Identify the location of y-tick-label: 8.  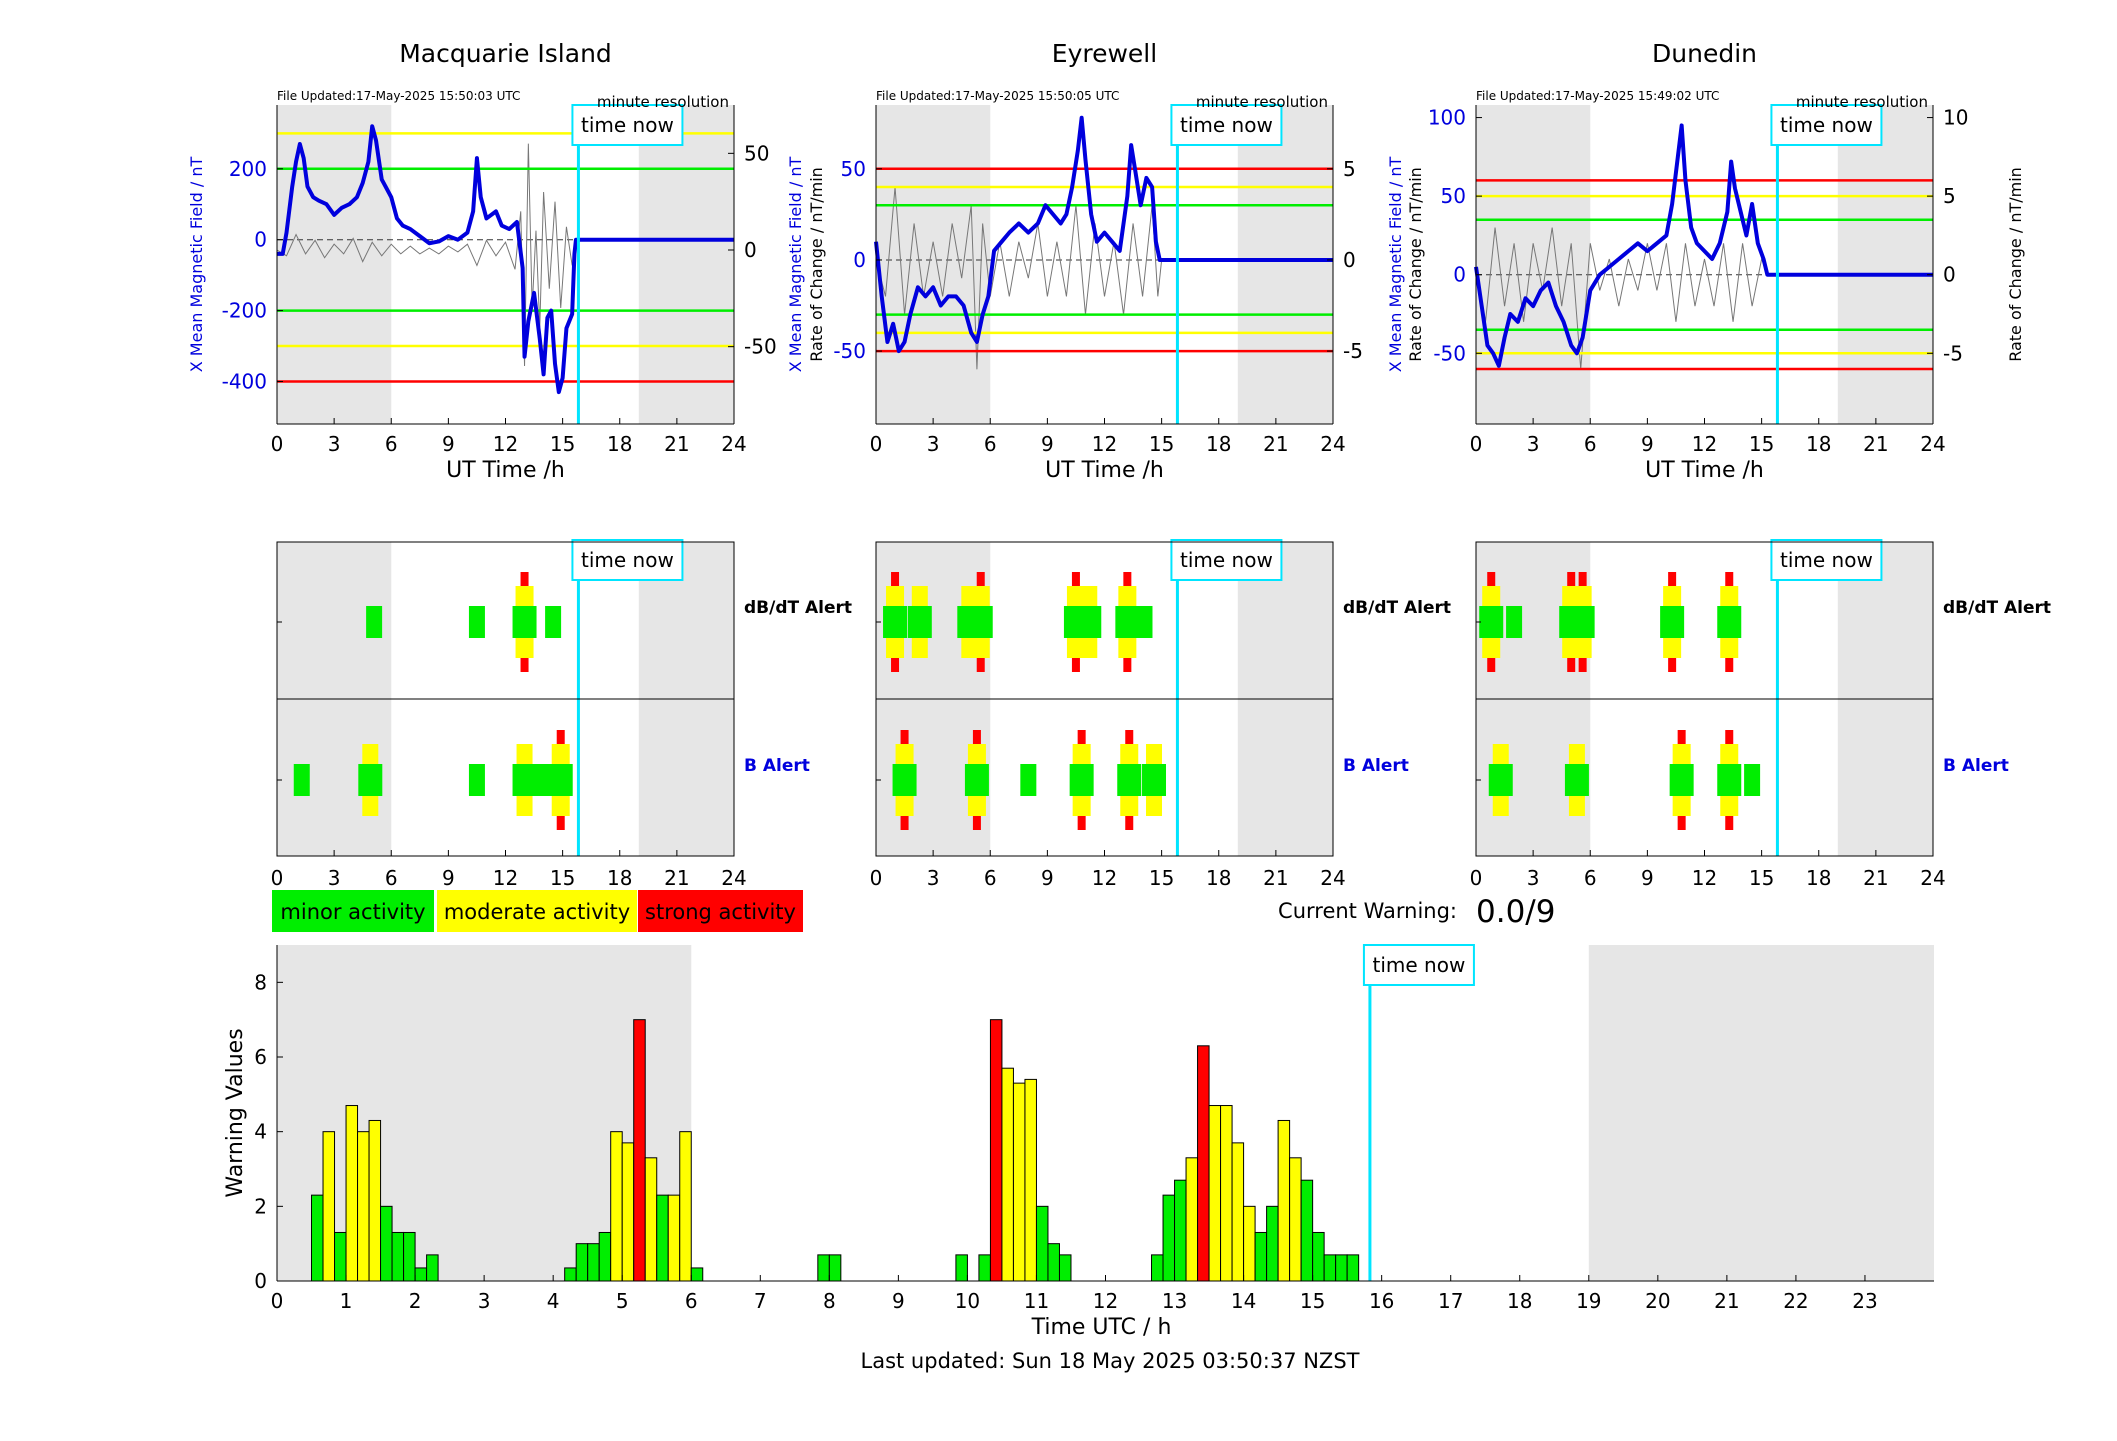
(260, 982).